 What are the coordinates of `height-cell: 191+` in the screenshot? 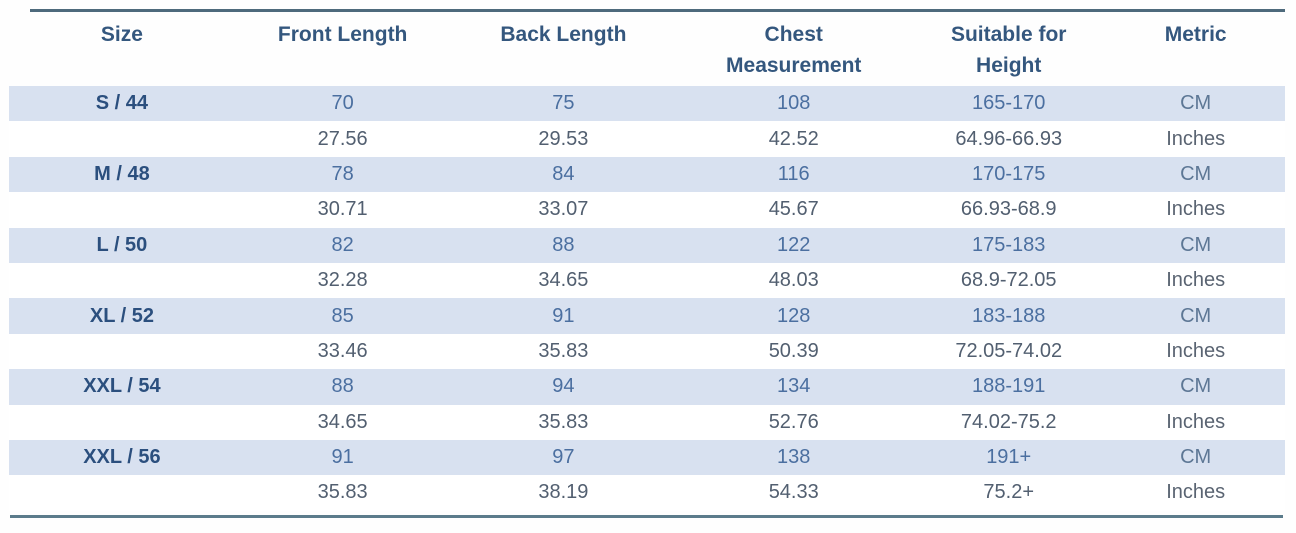 It's located at (1009, 457).